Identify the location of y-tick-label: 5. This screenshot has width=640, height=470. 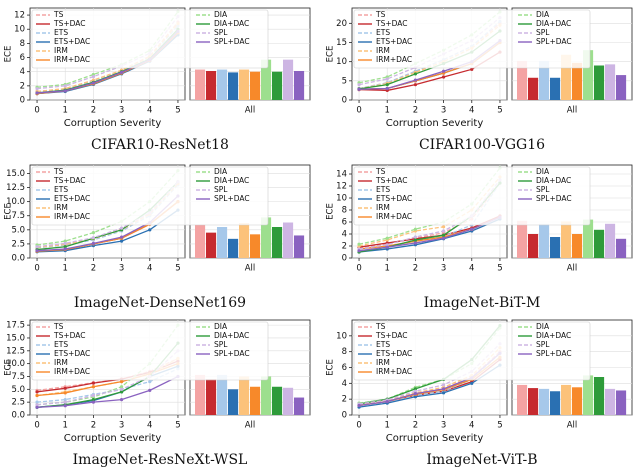
(344, 81).